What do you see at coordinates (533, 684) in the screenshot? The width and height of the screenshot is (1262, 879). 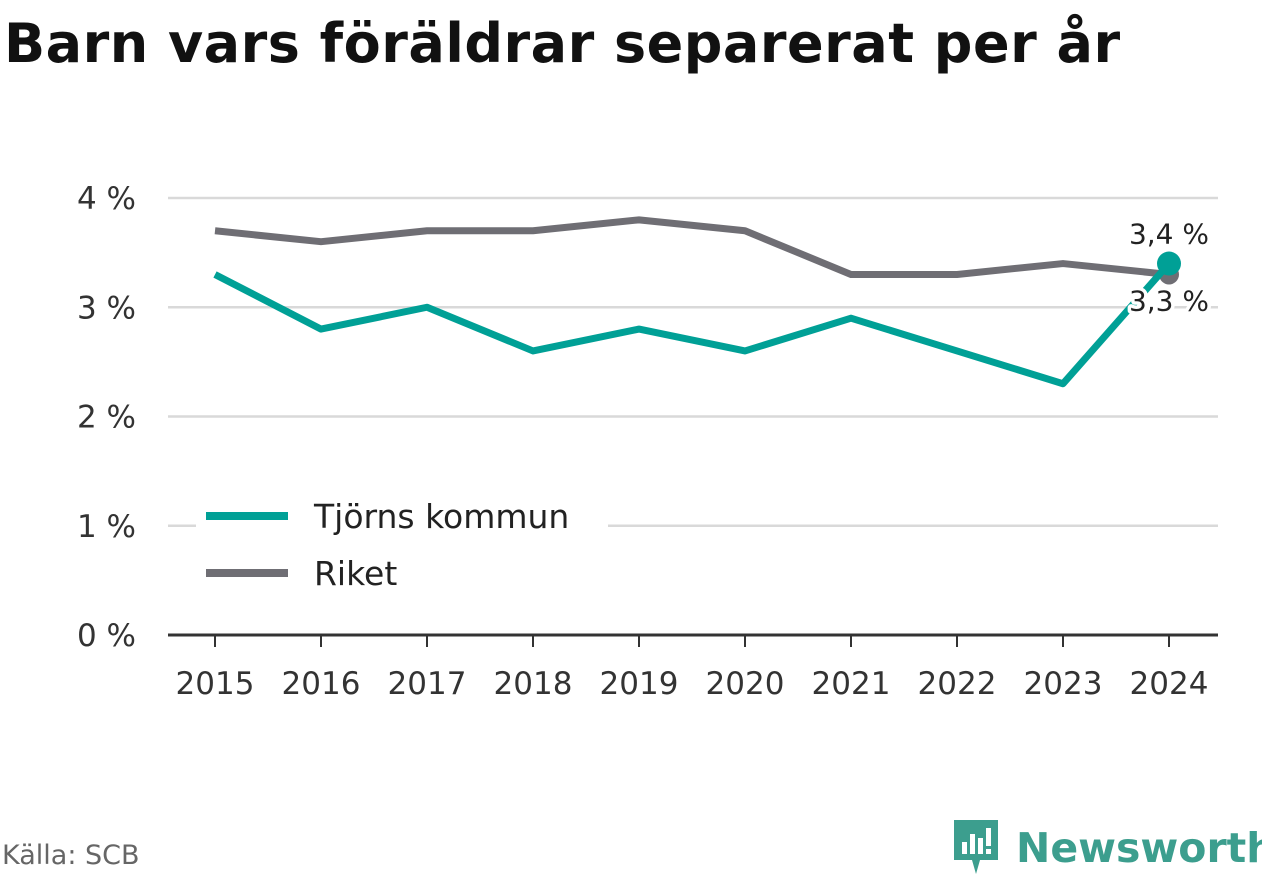 I see `x-tick-label: 2018` at bounding box center [533, 684].